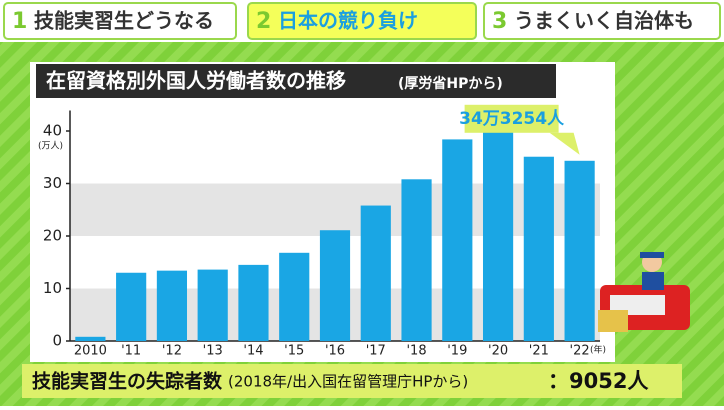 The height and width of the screenshot is (410, 724). What do you see at coordinates (52, 288) in the screenshot?
I see `y-tick-label: 10` at bounding box center [52, 288].